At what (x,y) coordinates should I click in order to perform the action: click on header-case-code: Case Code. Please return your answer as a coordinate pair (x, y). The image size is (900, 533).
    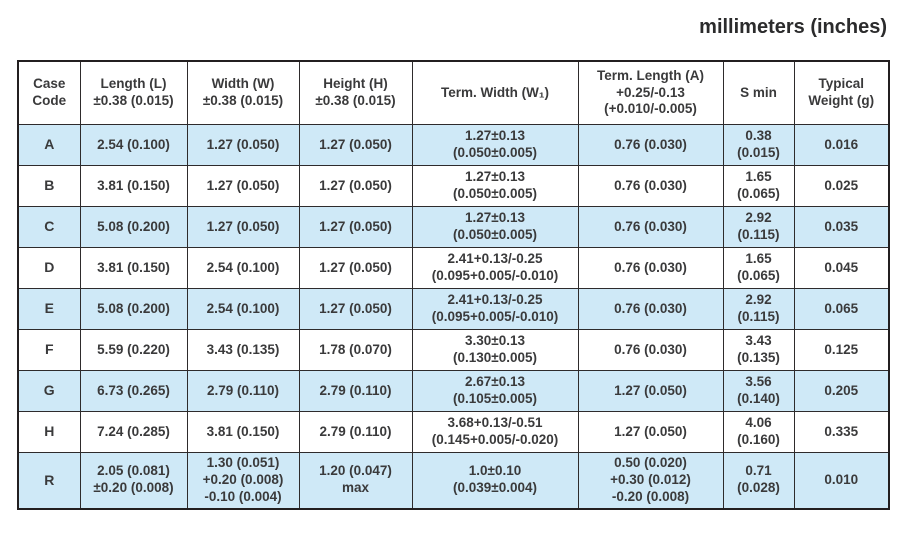
    Looking at the image, I should click on (49, 92).